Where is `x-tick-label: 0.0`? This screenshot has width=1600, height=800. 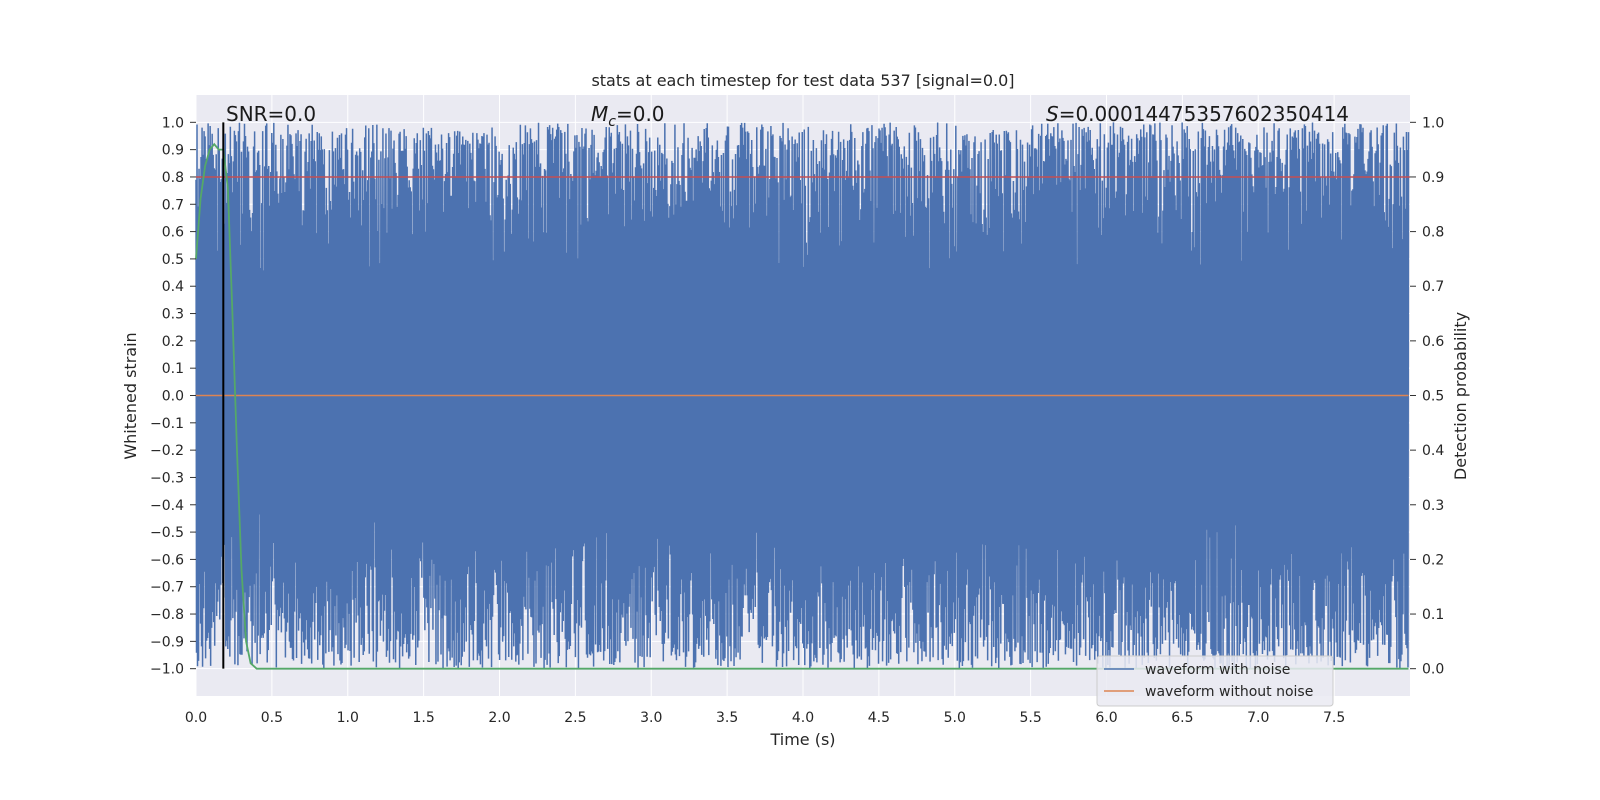 x-tick-label: 0.0 is located at coordinates (196, 718).